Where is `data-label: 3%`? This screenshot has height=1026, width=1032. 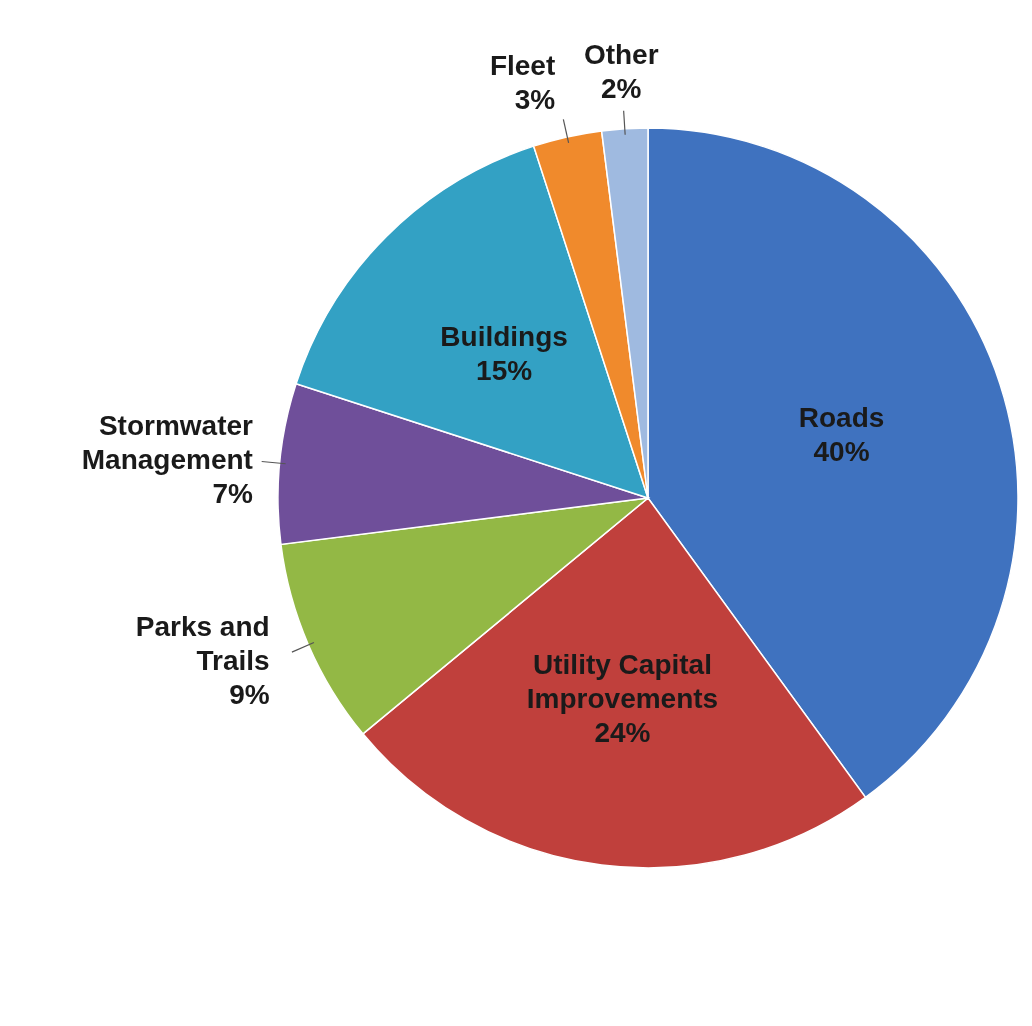
data-label: 3% is located at coordinates (535, 99).